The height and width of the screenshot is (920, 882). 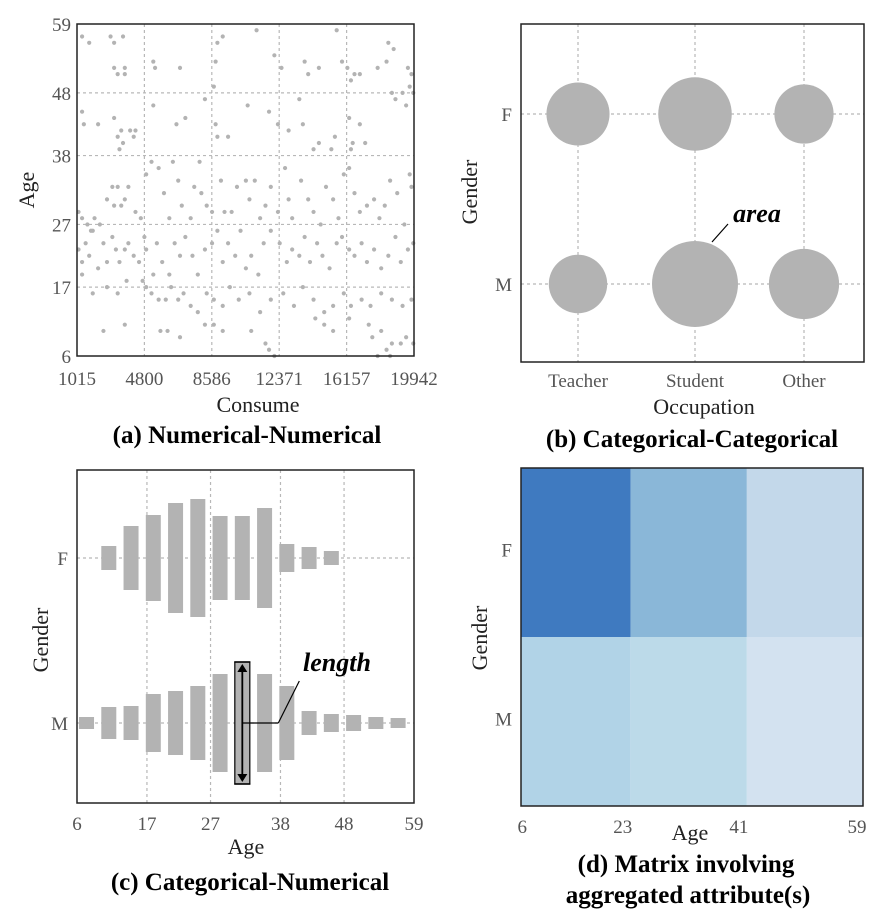 I want to click on x-tick-label: Other, so click(x=804, y=381).